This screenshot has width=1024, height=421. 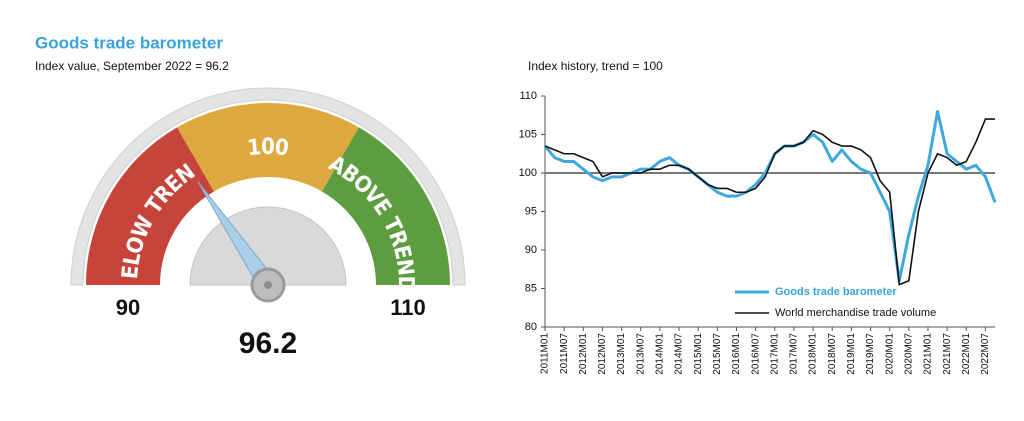 I want to click on line-title: Index history, trend = 100, so click(x=595, y=66).